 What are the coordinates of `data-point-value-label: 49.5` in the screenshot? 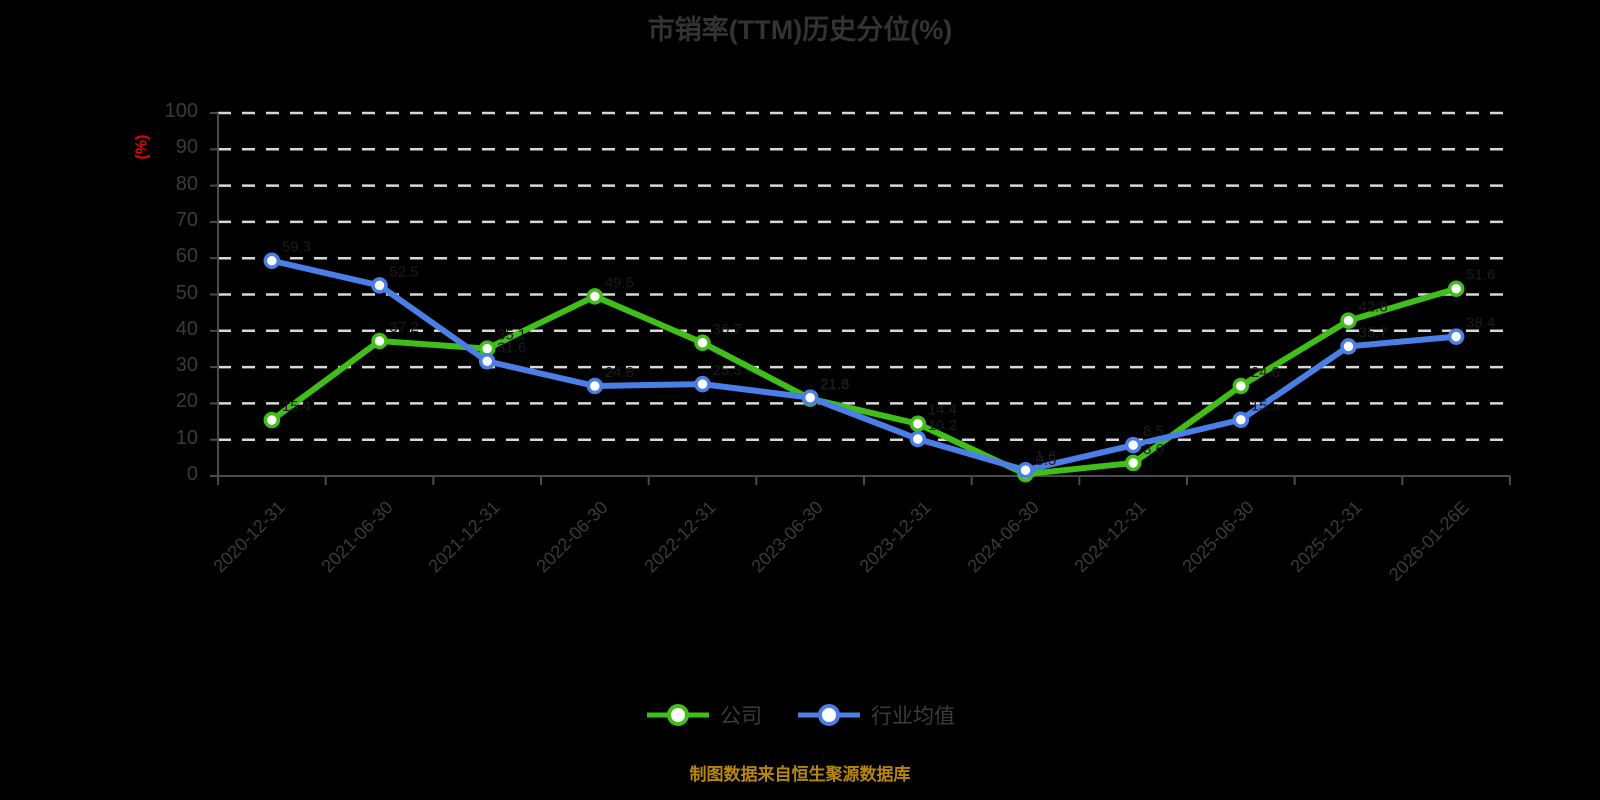 It's located at (619, 282).